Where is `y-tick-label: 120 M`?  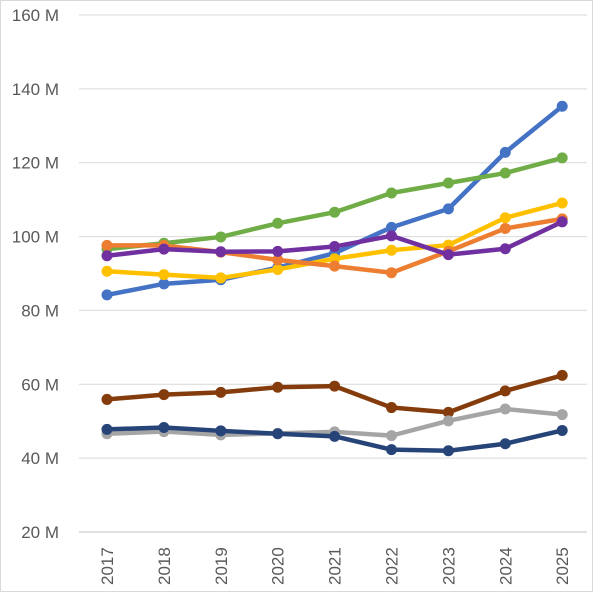
y-tick-label: 120 M is located at coordinates (35, 163).